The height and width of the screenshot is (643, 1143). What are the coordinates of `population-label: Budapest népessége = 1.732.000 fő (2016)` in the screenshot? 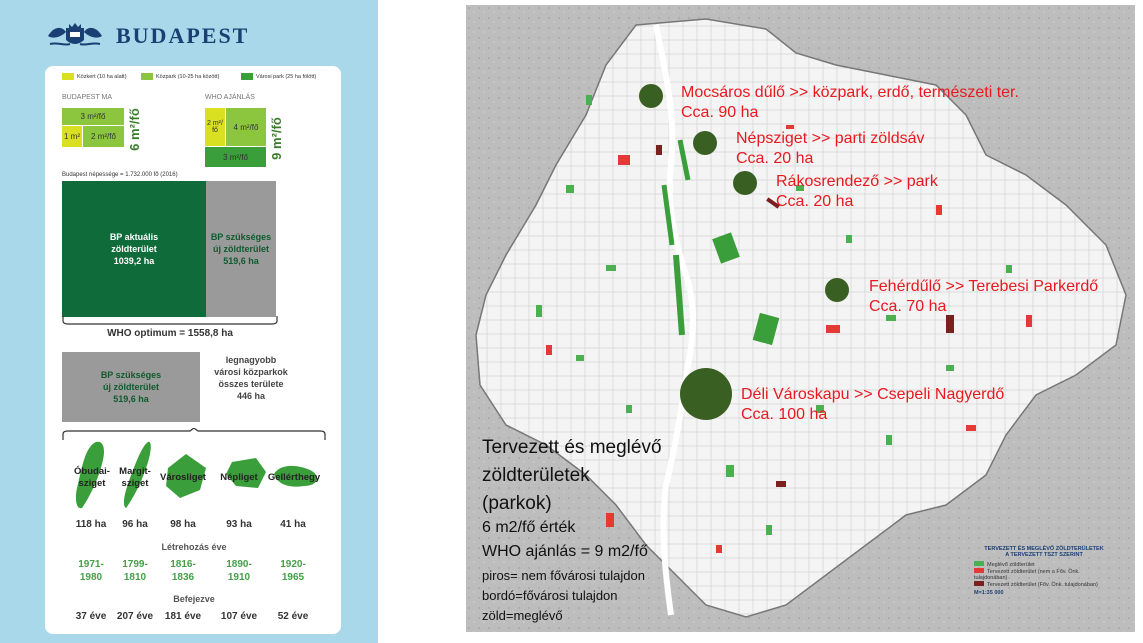 It's located at (120, 175).